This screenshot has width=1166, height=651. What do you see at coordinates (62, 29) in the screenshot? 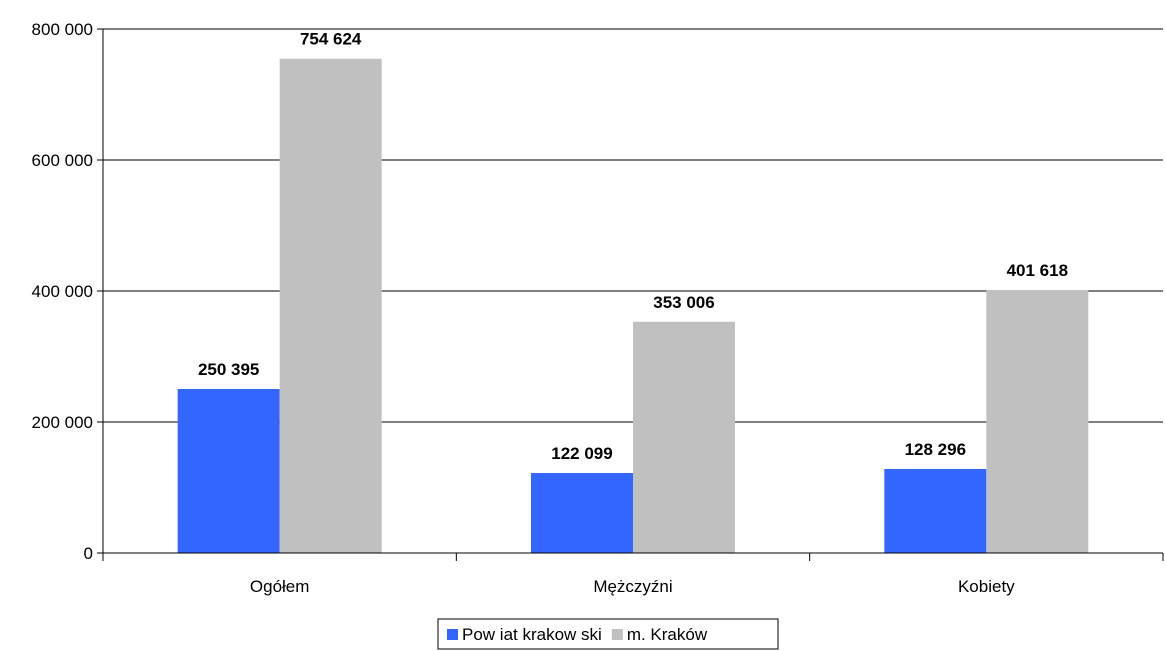
I see `y-tick-label: 800 000` at bounding box center [62, 29].